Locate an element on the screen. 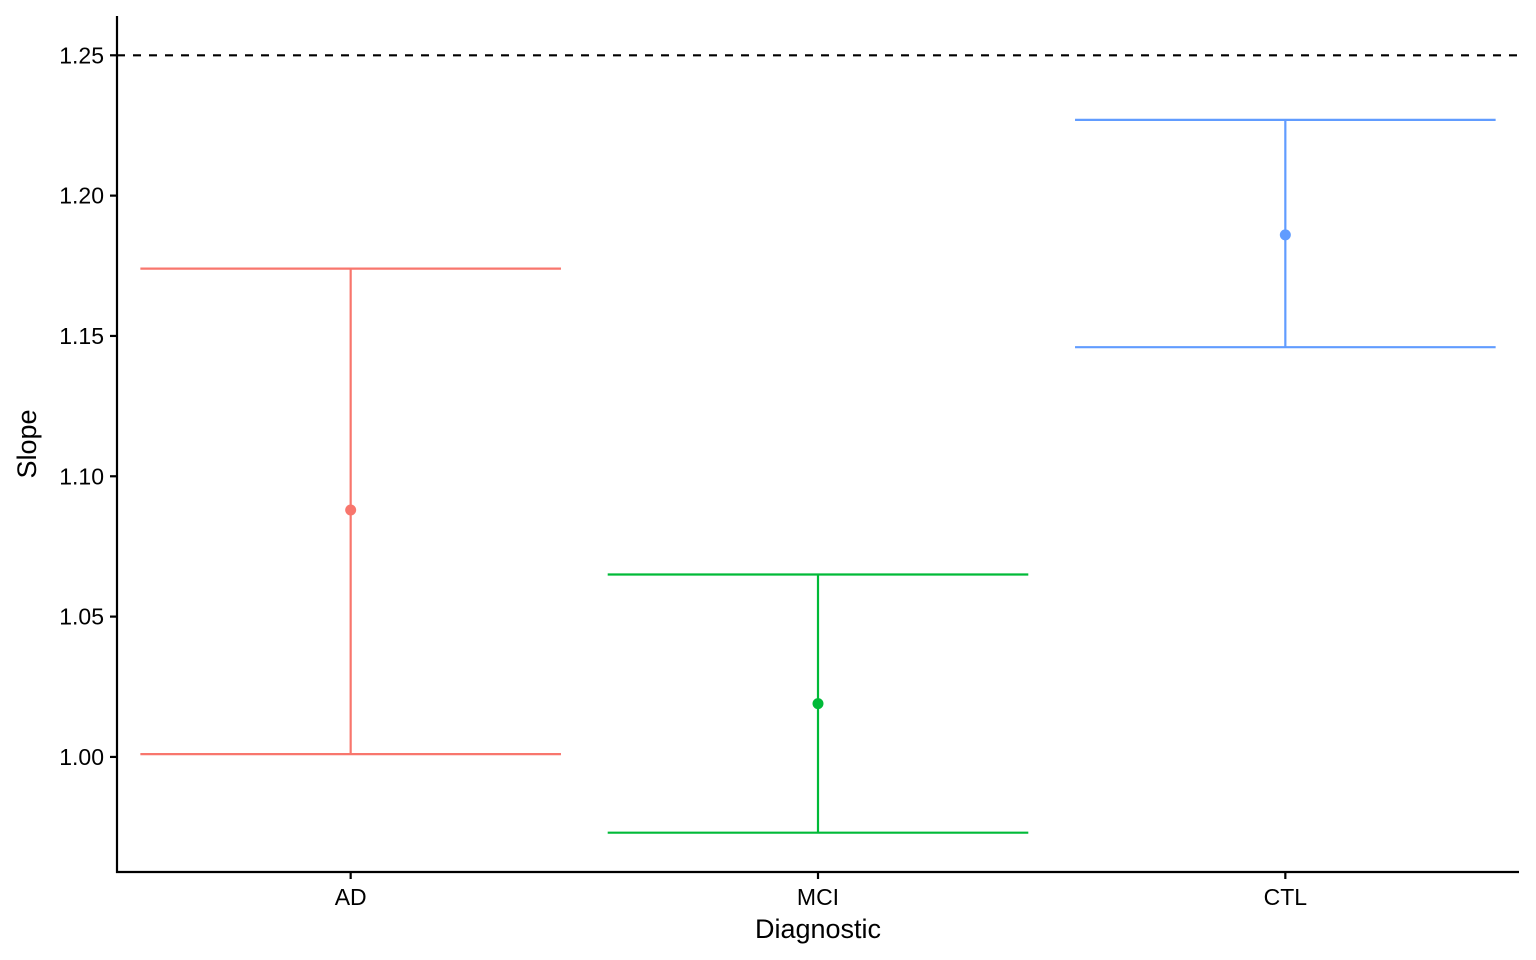 The width and height of the screenshot is (1536, 960). x-axis-ticks: AD MCI CTL is located at coordinates (821, 891).